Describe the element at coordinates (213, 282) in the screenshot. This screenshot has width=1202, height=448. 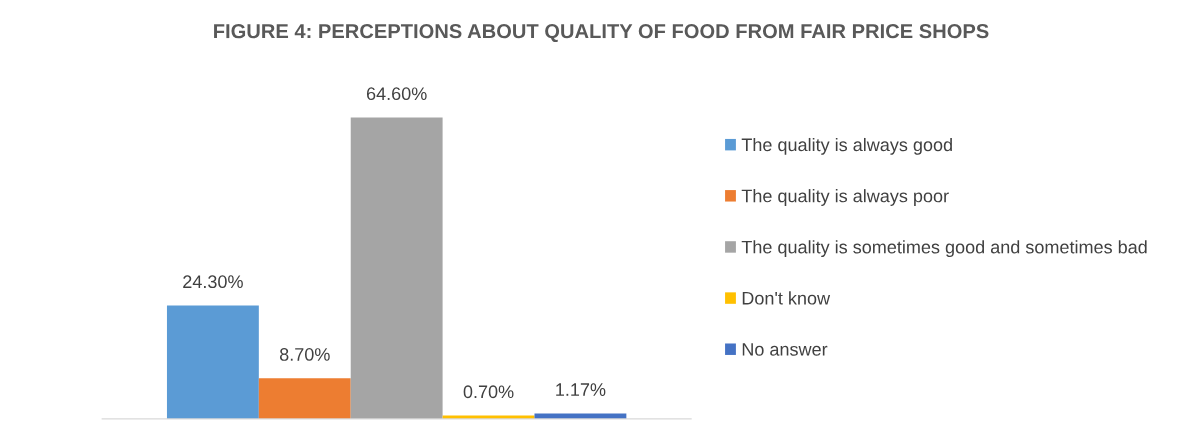
I see `data-label: 24.30%` at that location.